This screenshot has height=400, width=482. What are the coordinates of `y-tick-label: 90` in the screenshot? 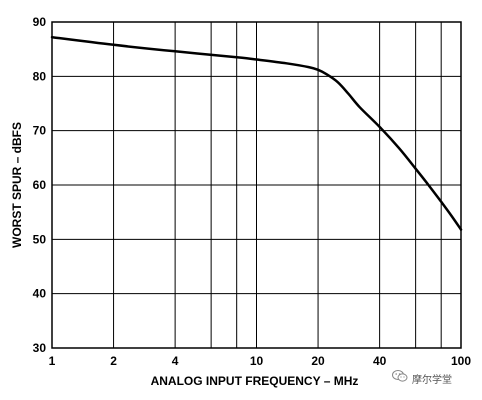 It's located at (40, 22).